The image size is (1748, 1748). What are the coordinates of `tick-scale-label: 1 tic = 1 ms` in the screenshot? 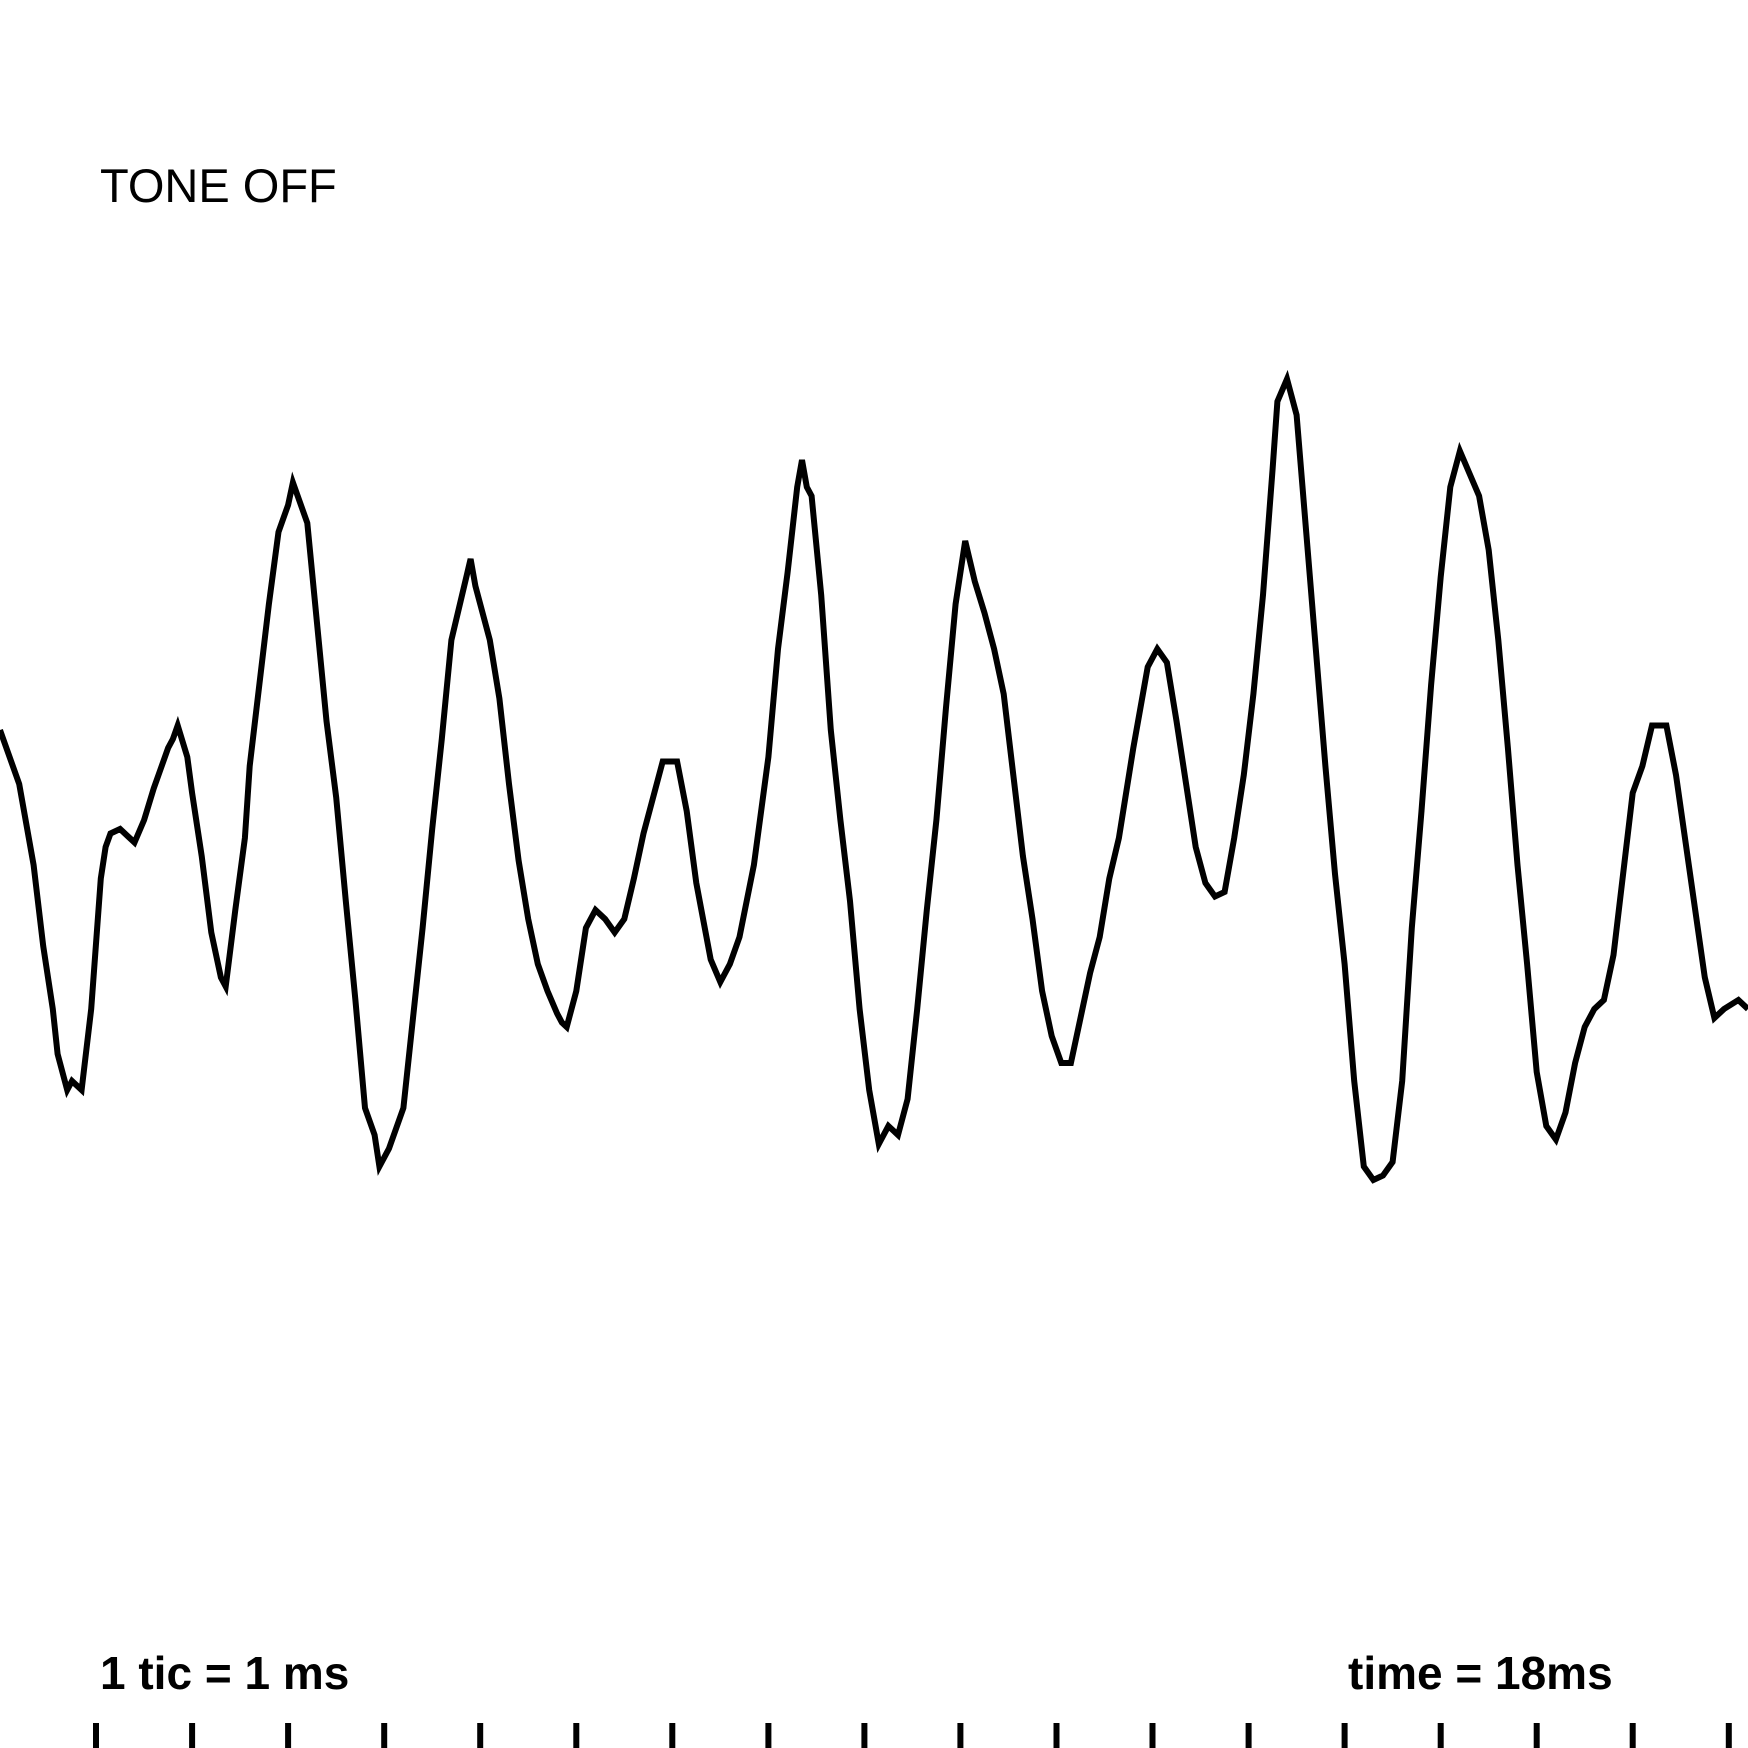 It's located at (225, 1673).